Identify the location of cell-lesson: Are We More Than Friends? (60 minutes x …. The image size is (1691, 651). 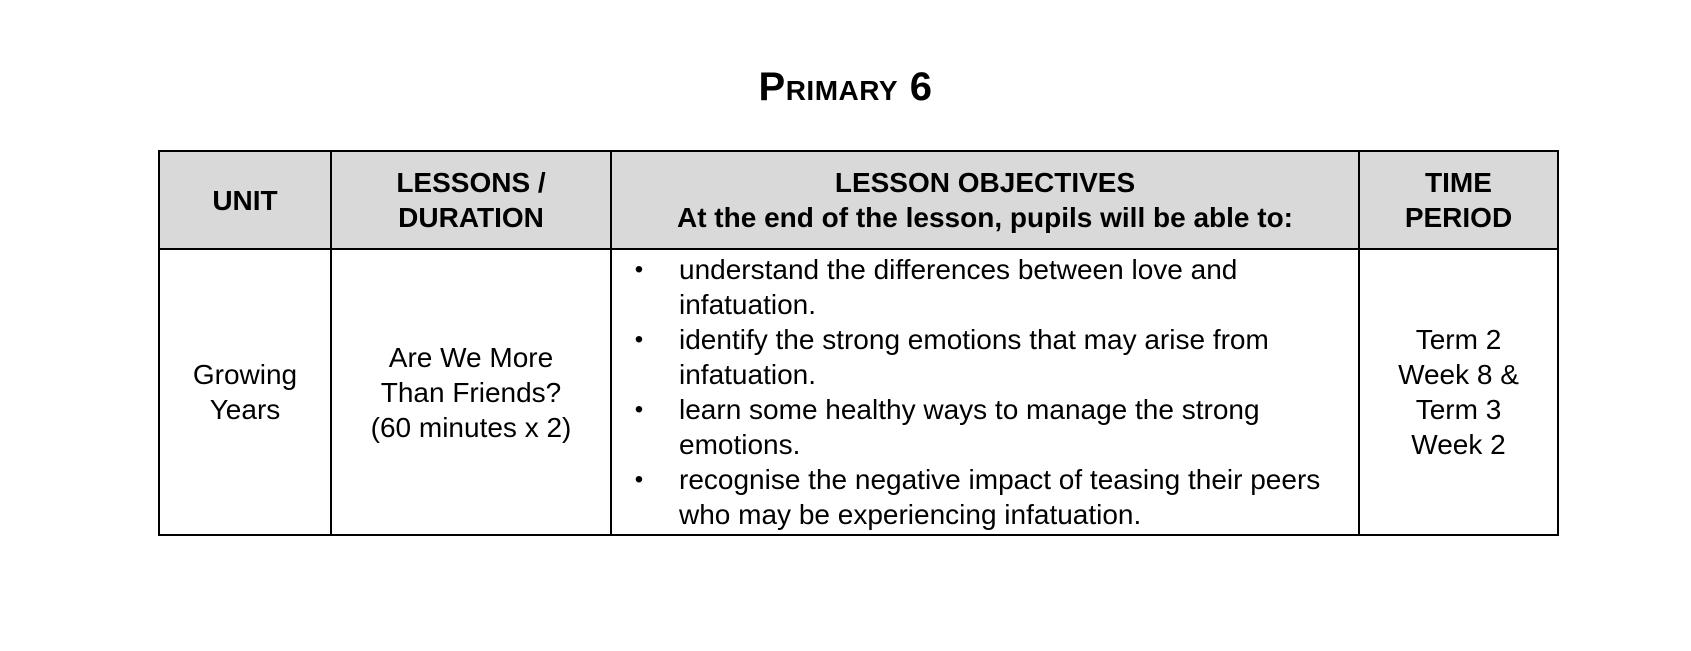
(471, 392).